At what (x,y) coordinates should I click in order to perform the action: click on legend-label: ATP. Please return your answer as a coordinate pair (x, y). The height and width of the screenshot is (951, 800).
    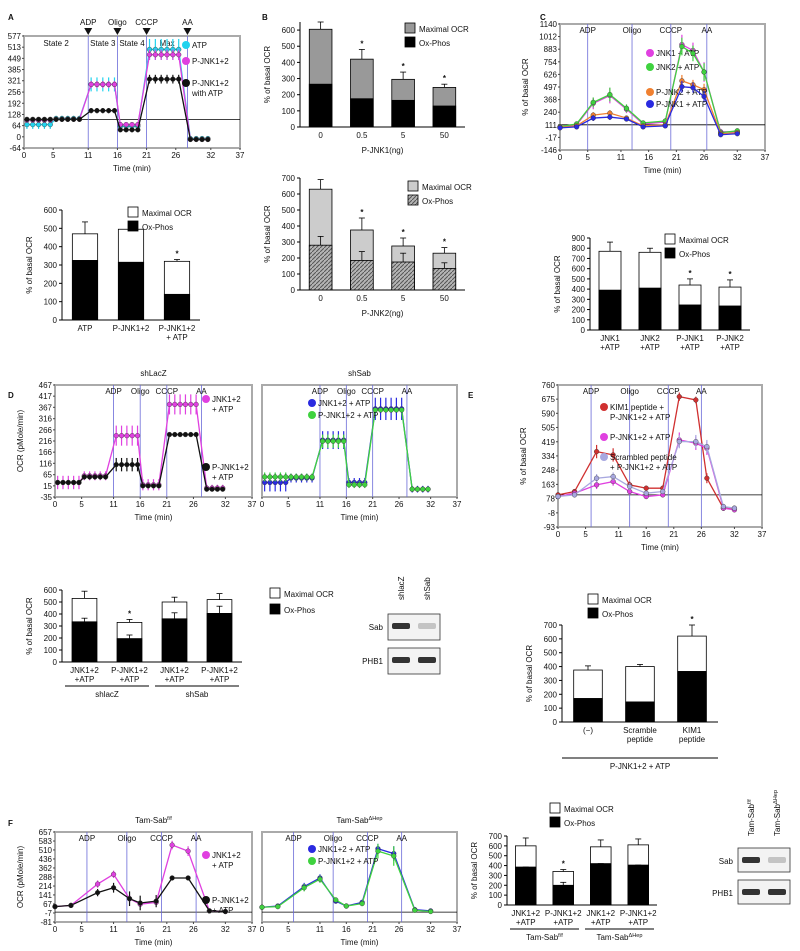
    Looking at the image, I should click on (199, 45).